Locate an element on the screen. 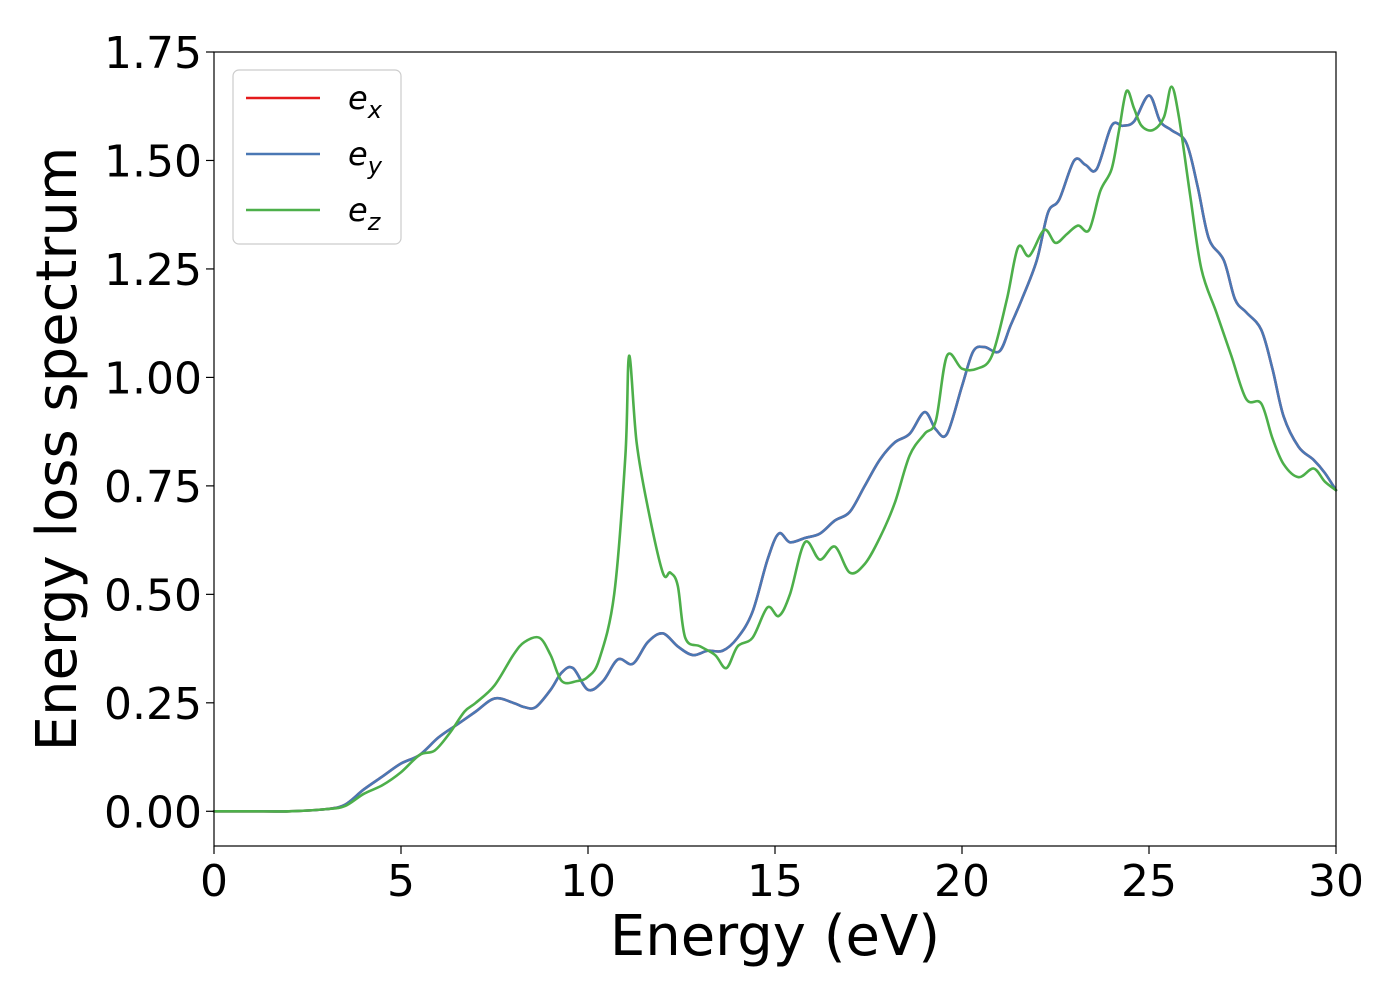  y-tick-label: 0.75 is located at coordinates (153, 487).